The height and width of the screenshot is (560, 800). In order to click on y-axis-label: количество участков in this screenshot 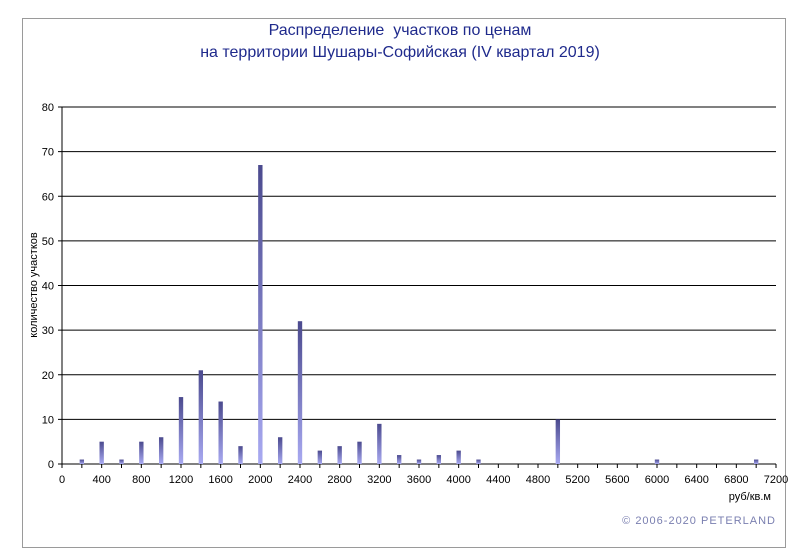, I will do `click(34, 285)`.